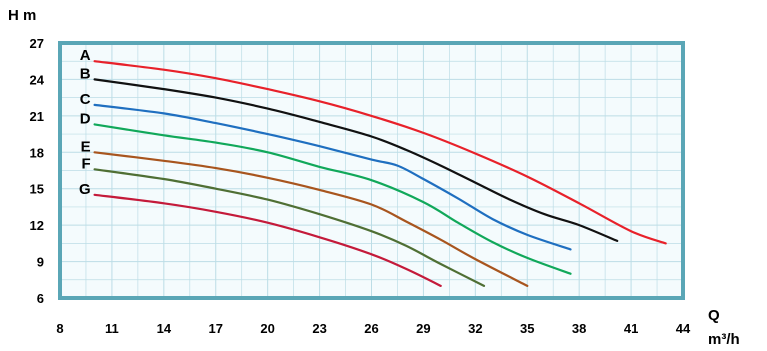  Describe the element at coordinates (85, 118) in the screenshot. I see `series-label-d: D` at that location.